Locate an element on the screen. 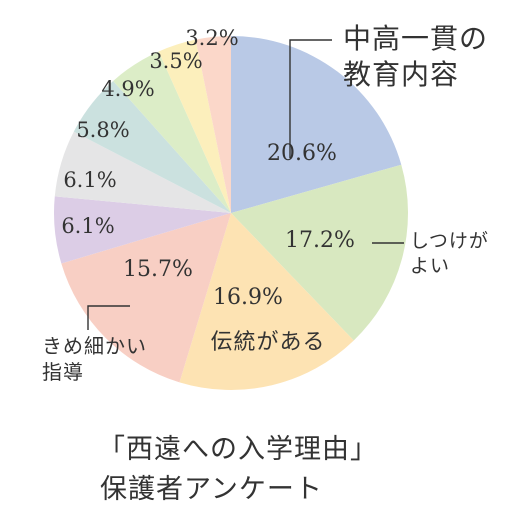 The width and height of the screenshot is (521, 532). slice-name-label-1-line-2: 教育内容 is located at coordinates (401, 74).